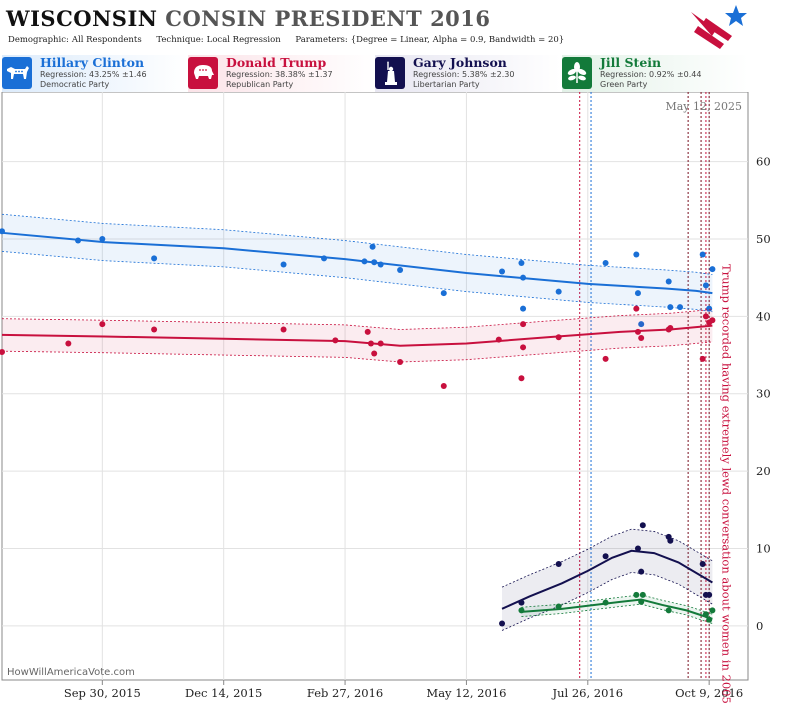  I want to click on legend-regression-stein: Regression: 0.92% ±0.44, so click(651, 74).